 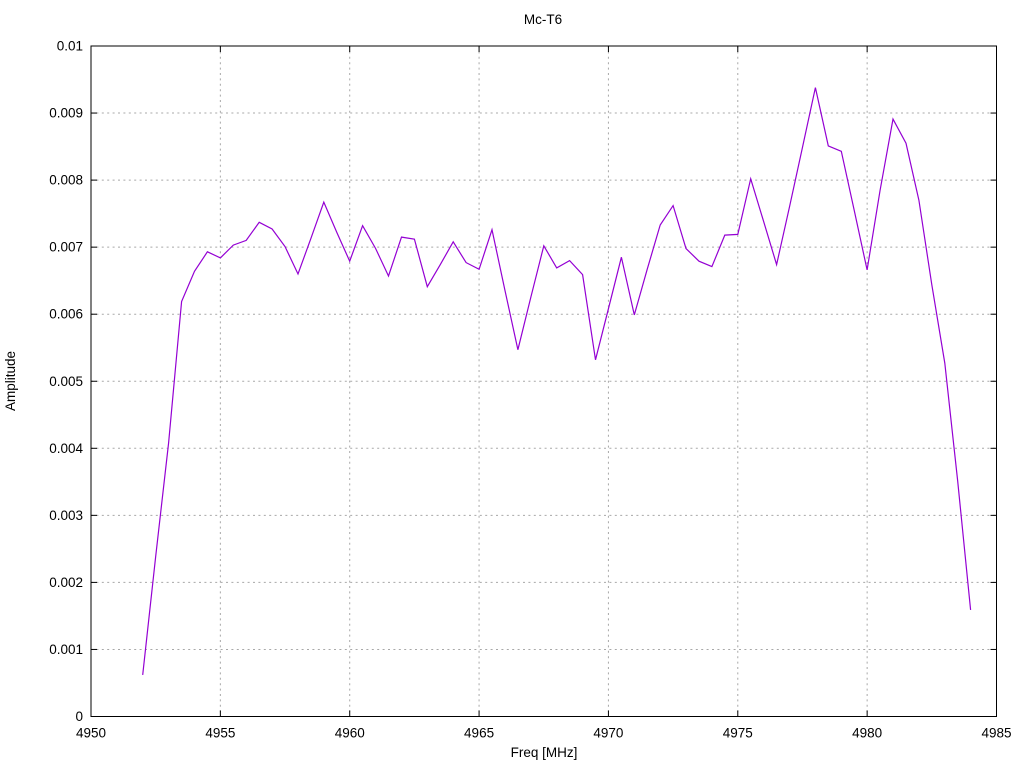 What do you see at coordinates (79, 716) in the screenshot?
I see `y-tick-label: 0` at bounding box center [79, 716].